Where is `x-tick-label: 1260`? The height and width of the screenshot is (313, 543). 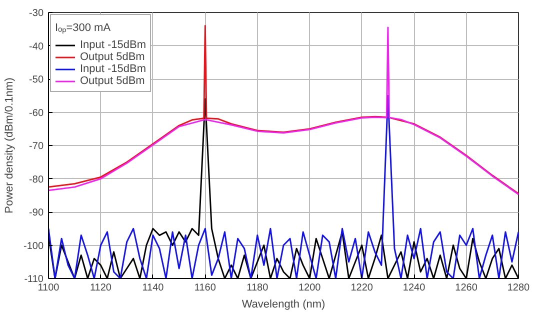
x-tick-label: 1260 is located at coordinates (466, 288).